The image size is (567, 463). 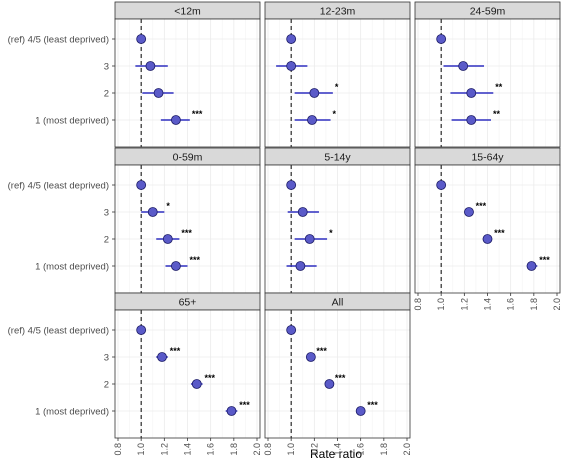 I want to click on significance-label: **, so click(x=497, y=114).